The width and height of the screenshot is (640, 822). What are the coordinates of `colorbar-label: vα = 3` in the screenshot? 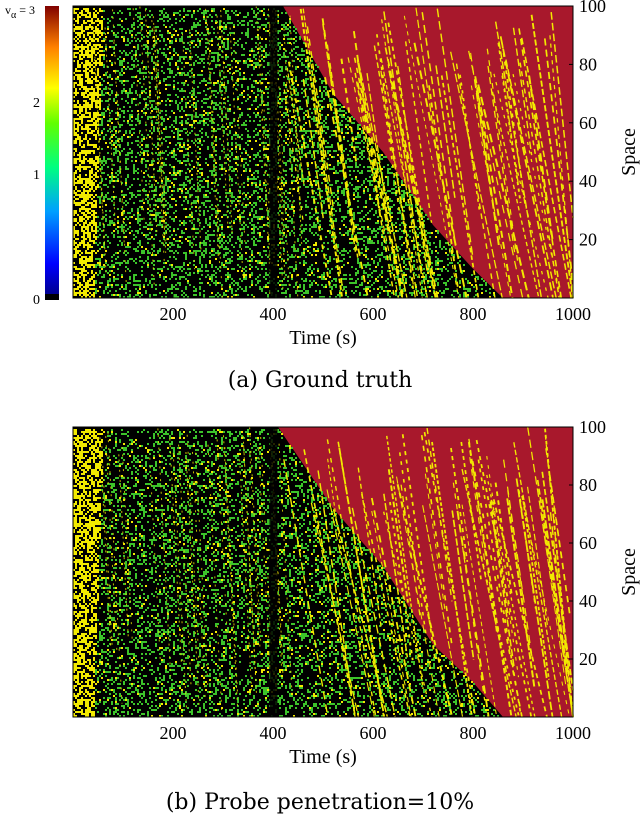 It's located at (20, 12).